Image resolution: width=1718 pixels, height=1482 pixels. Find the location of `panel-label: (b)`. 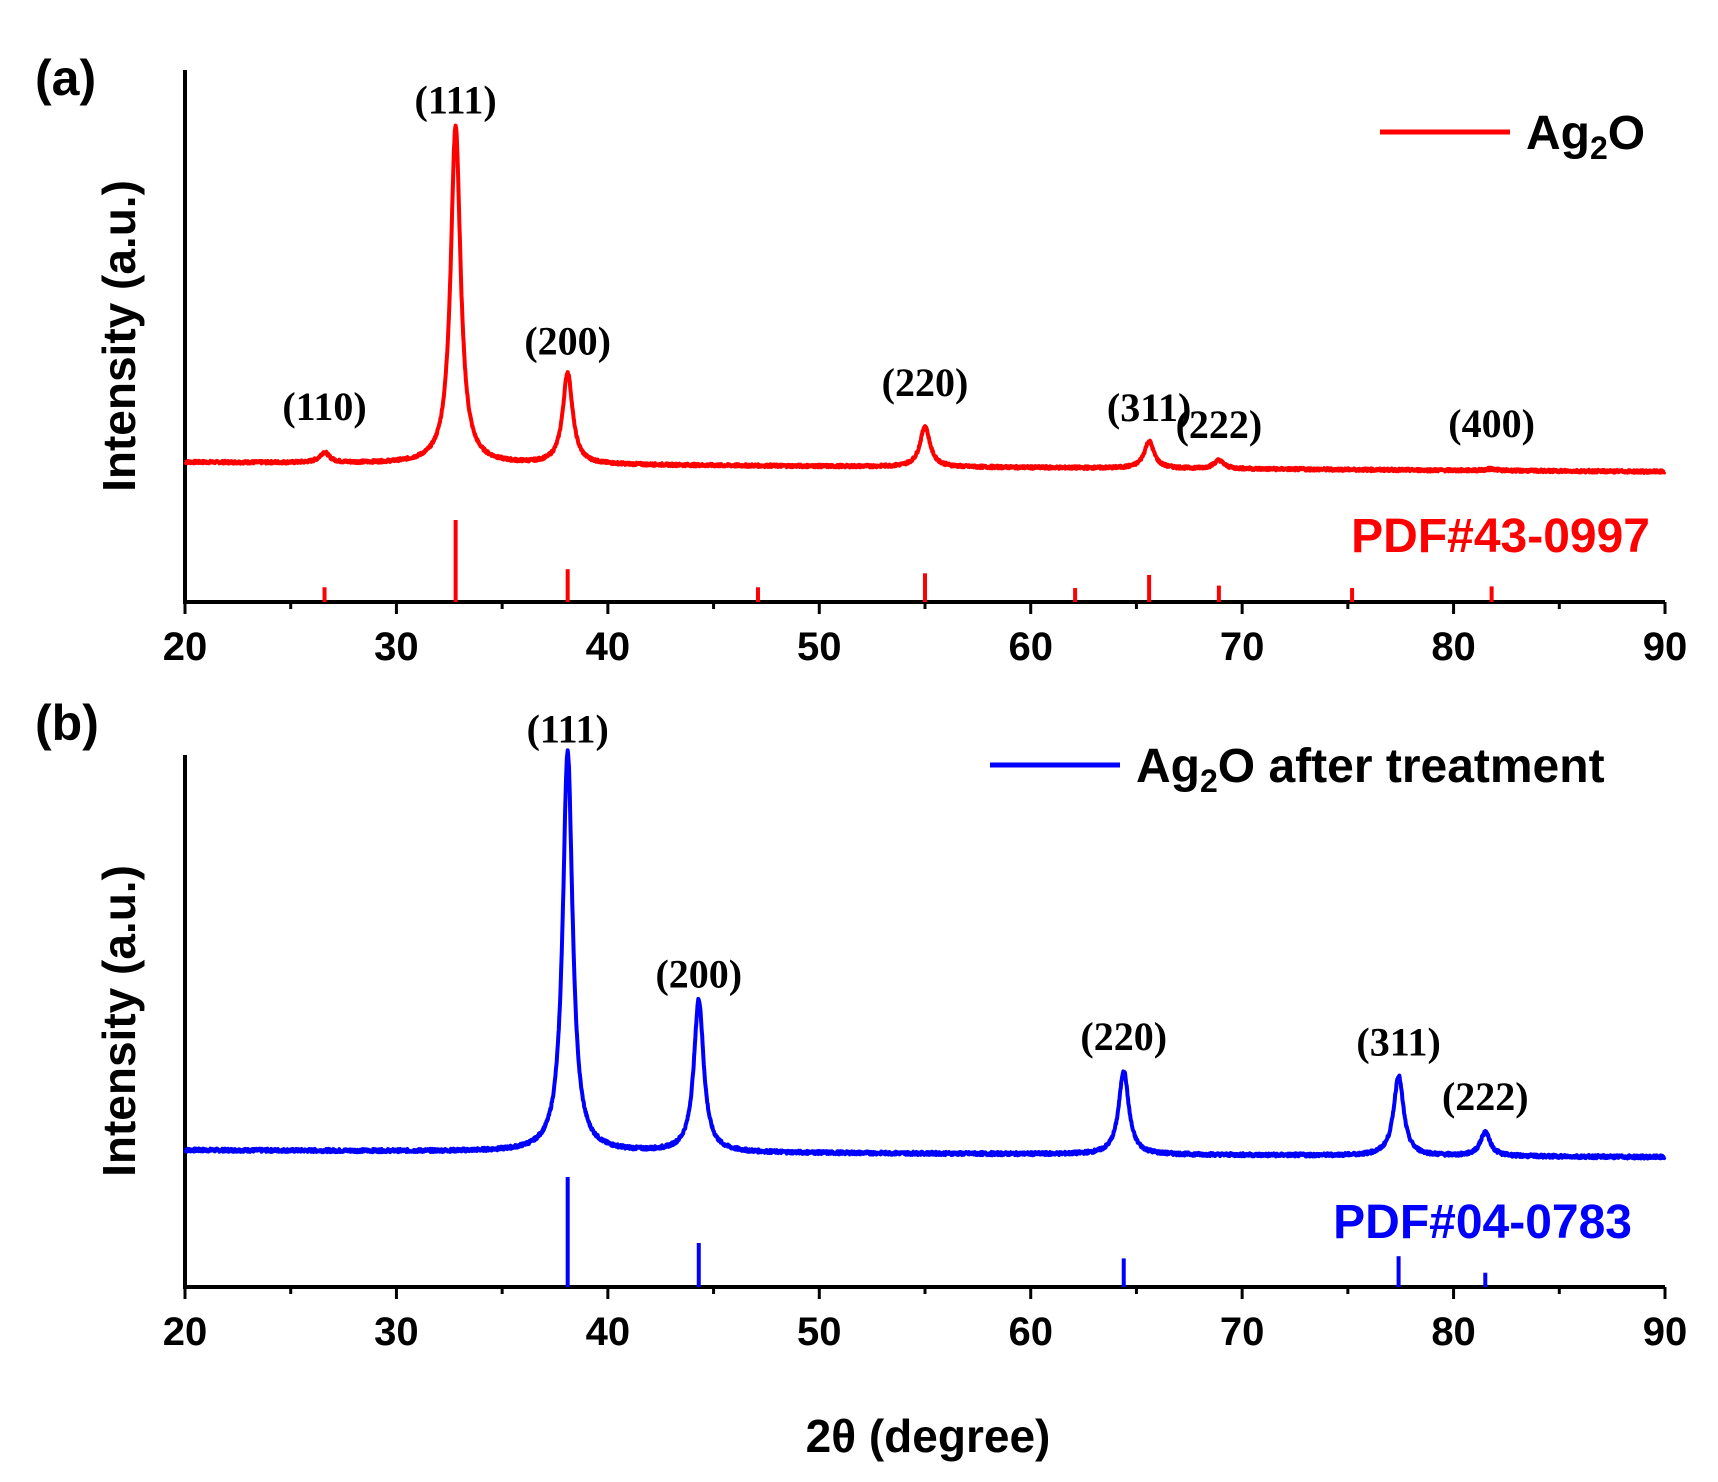

panel-label: (b) is located at coordinates (67, 723).